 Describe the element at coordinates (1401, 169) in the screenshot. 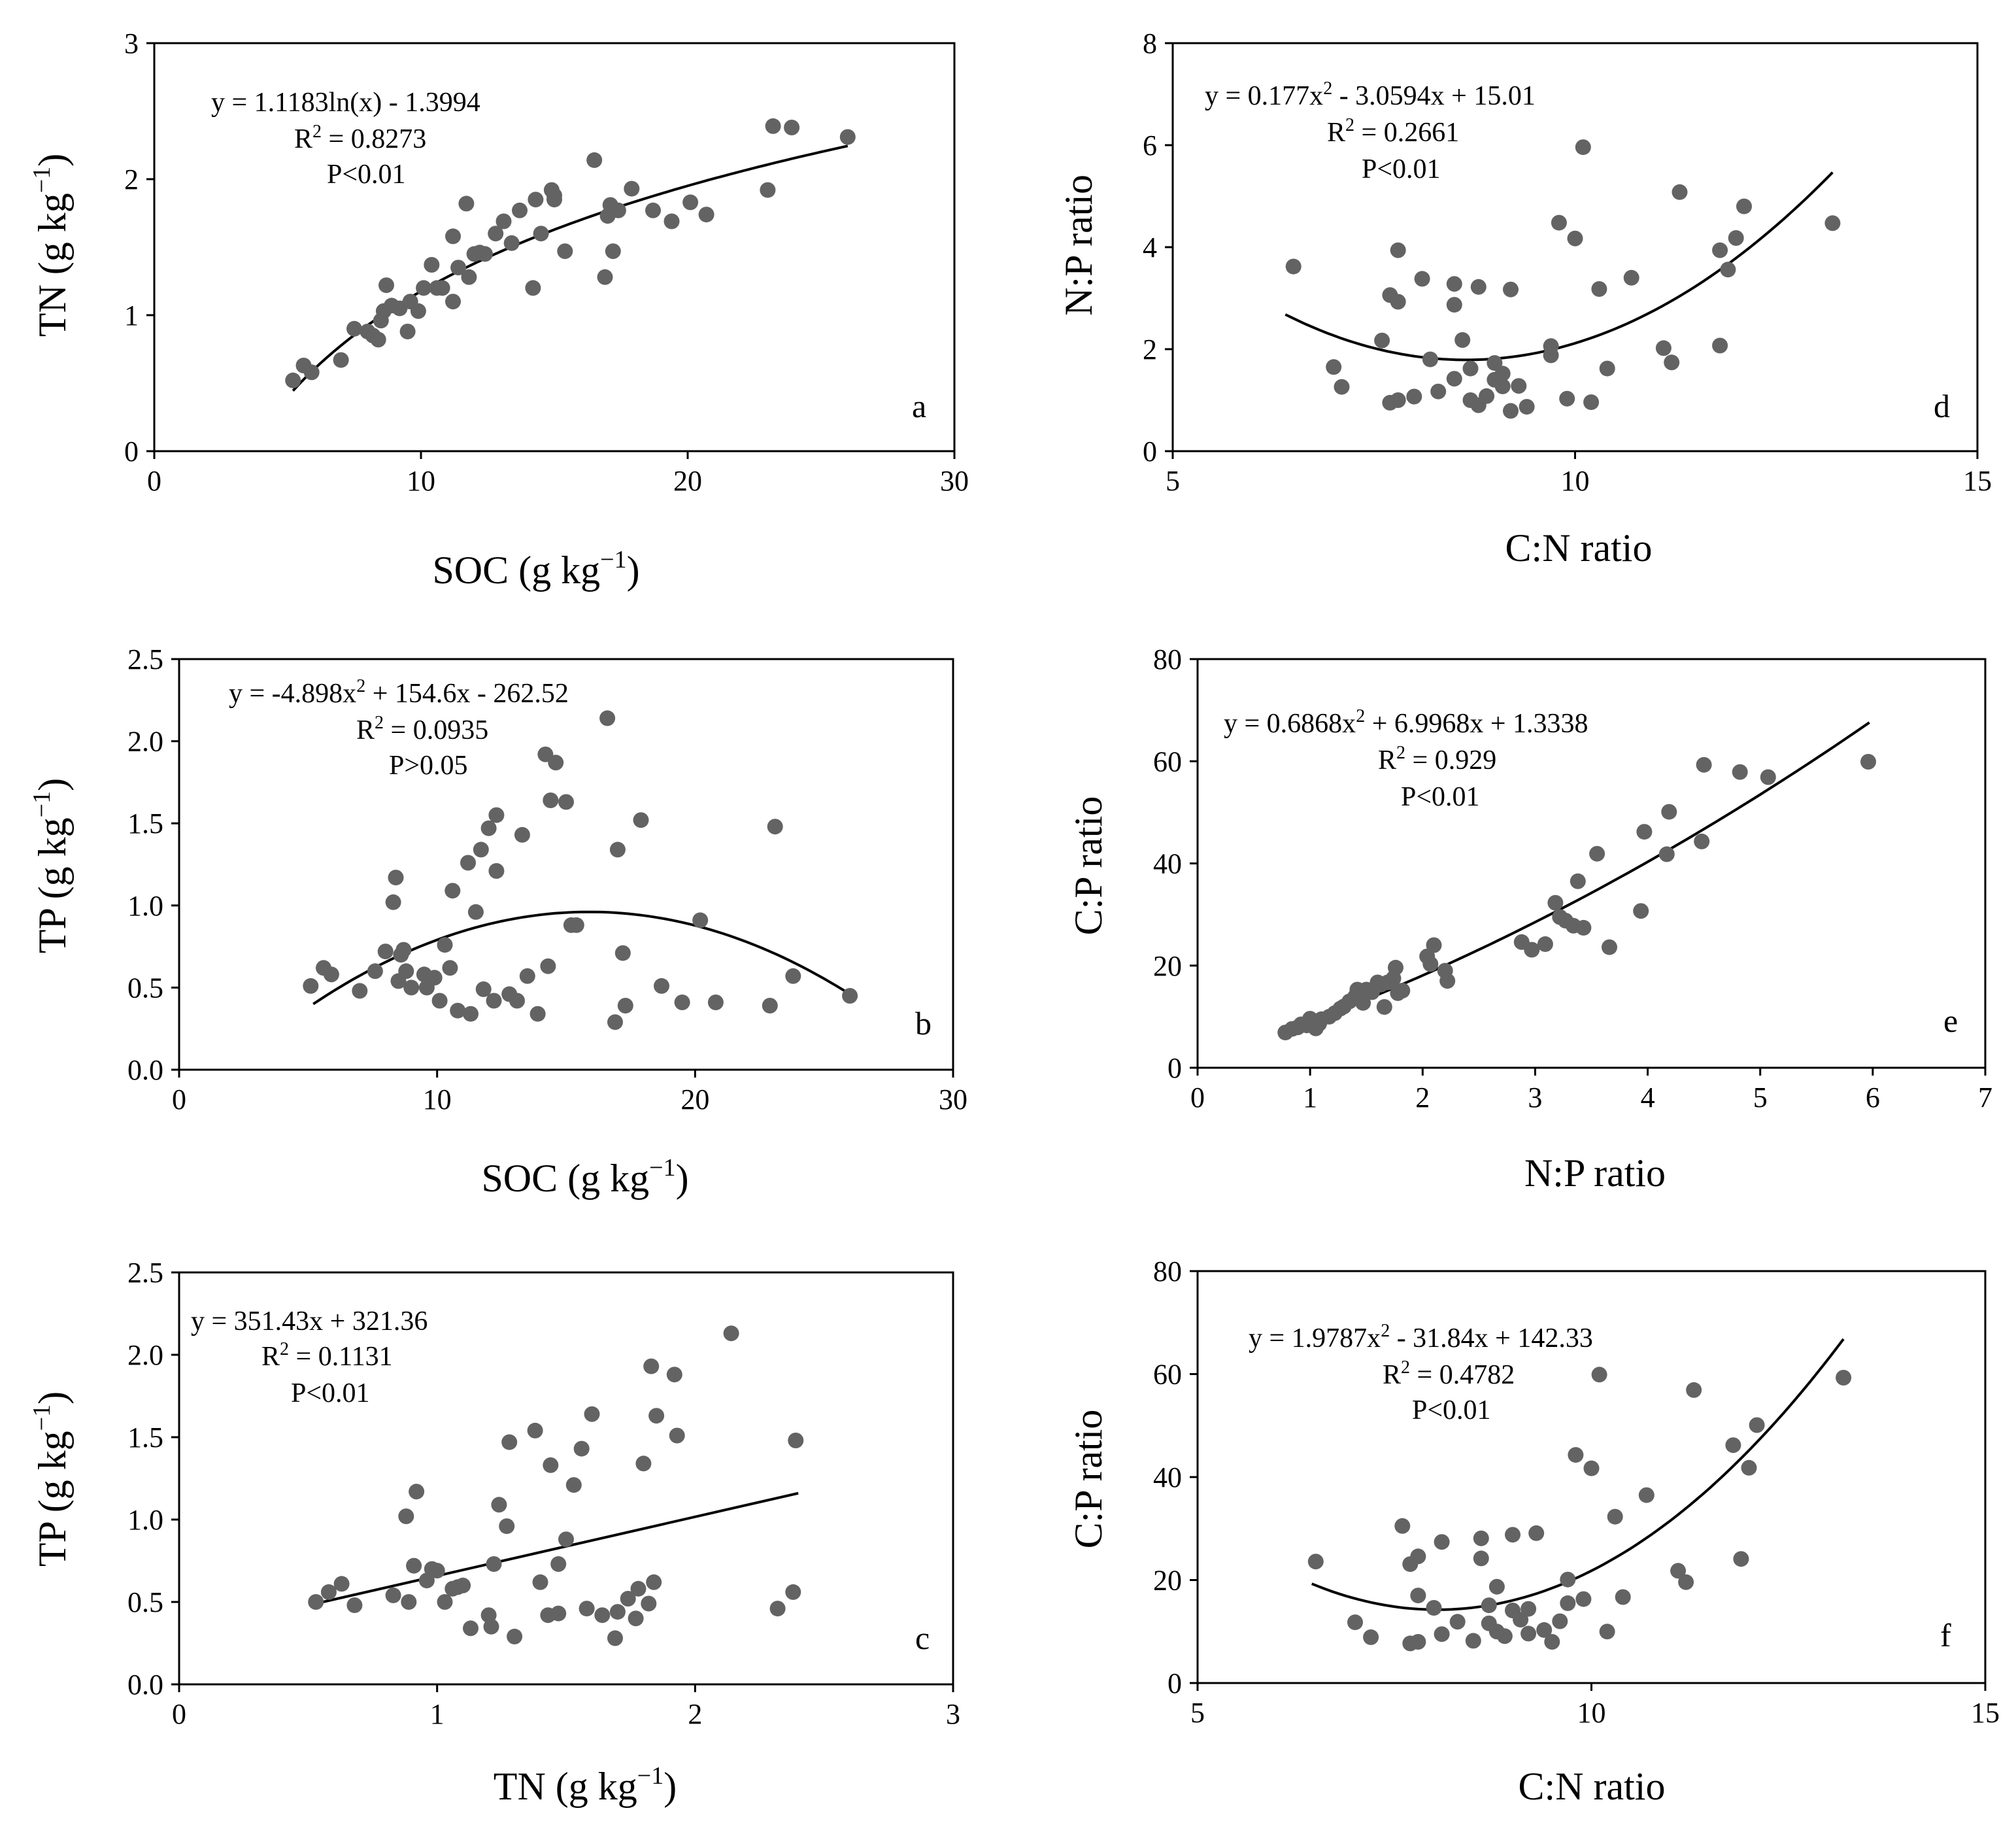

I see `panel-d-p-value: P<0.01` at that location.